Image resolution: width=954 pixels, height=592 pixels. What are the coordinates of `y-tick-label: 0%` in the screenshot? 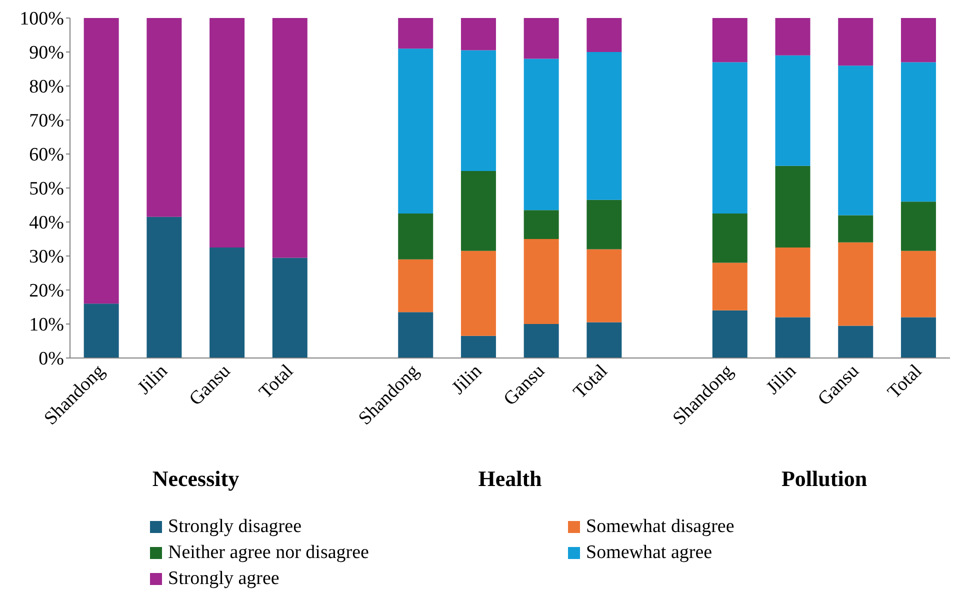 It's located at (51, 359).